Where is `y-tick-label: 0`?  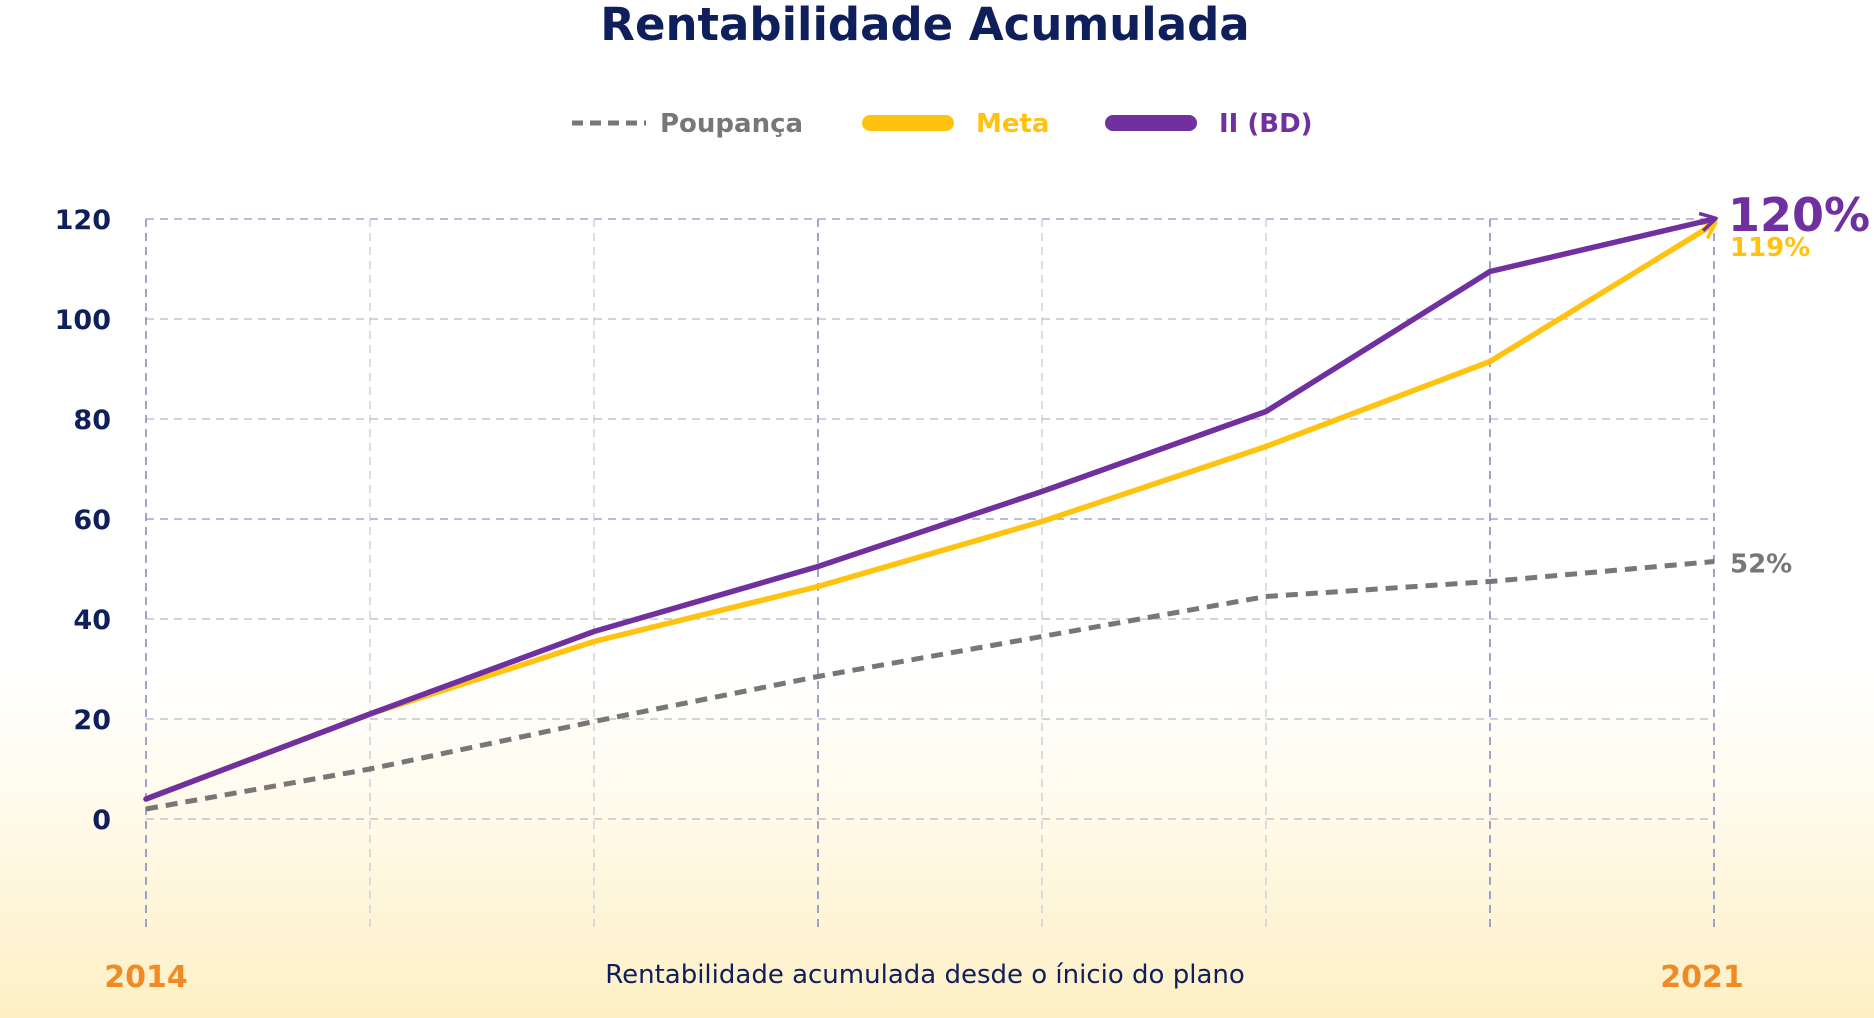
y-tick-label: 0 is located at coordinates (101, 820).